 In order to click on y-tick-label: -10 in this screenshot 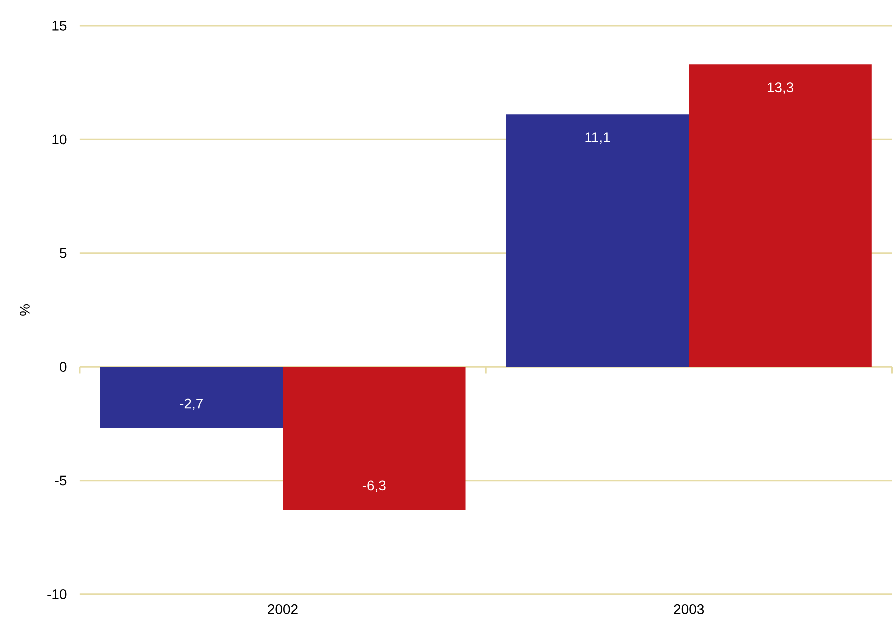, I will do `click(57, 594)`.